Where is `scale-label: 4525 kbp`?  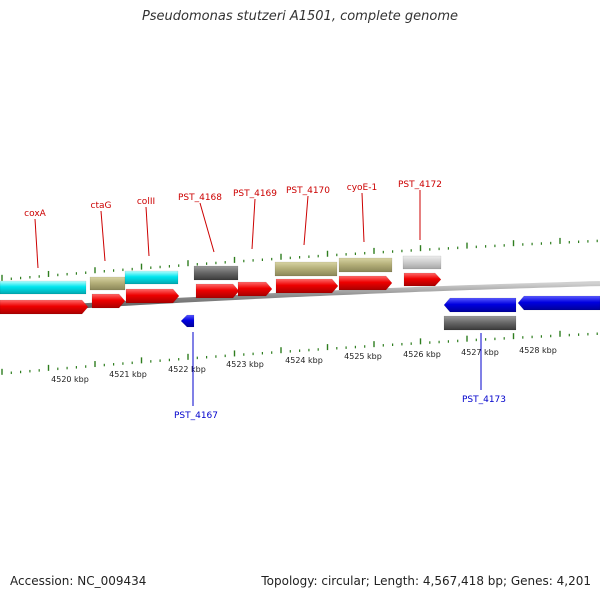 scale-label: 4525 kbp is located at coordinates (363, 356).